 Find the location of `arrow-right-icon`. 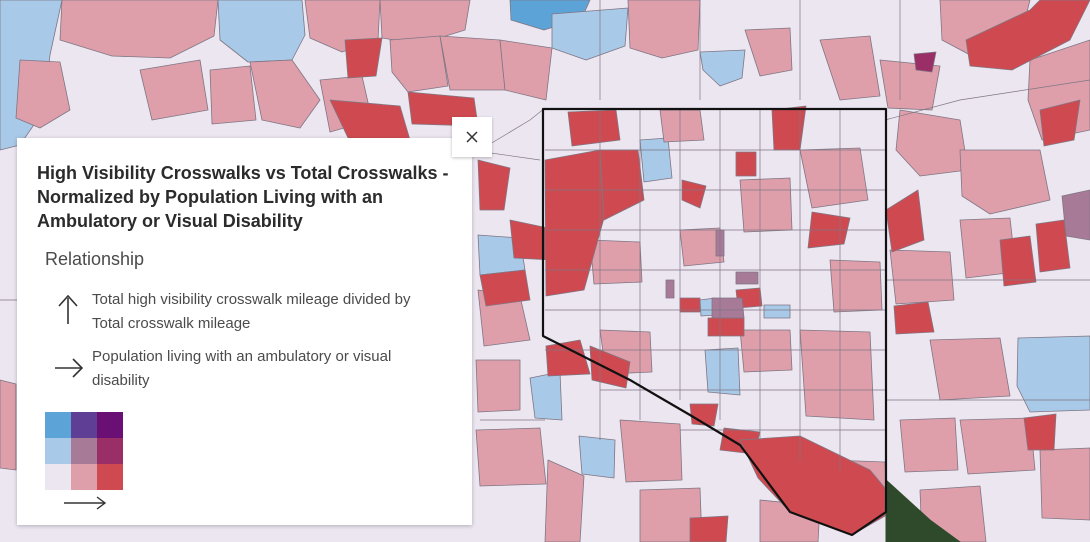

arrow-right-icon is located at coordinates (69, 368).